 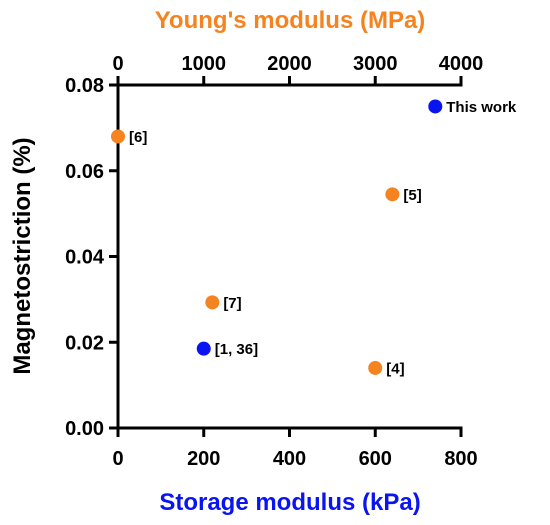 What do you see at coordinates (481, 107) in the screenshot?
I see `data-point-label: This work` at bounding box center [481, 107].